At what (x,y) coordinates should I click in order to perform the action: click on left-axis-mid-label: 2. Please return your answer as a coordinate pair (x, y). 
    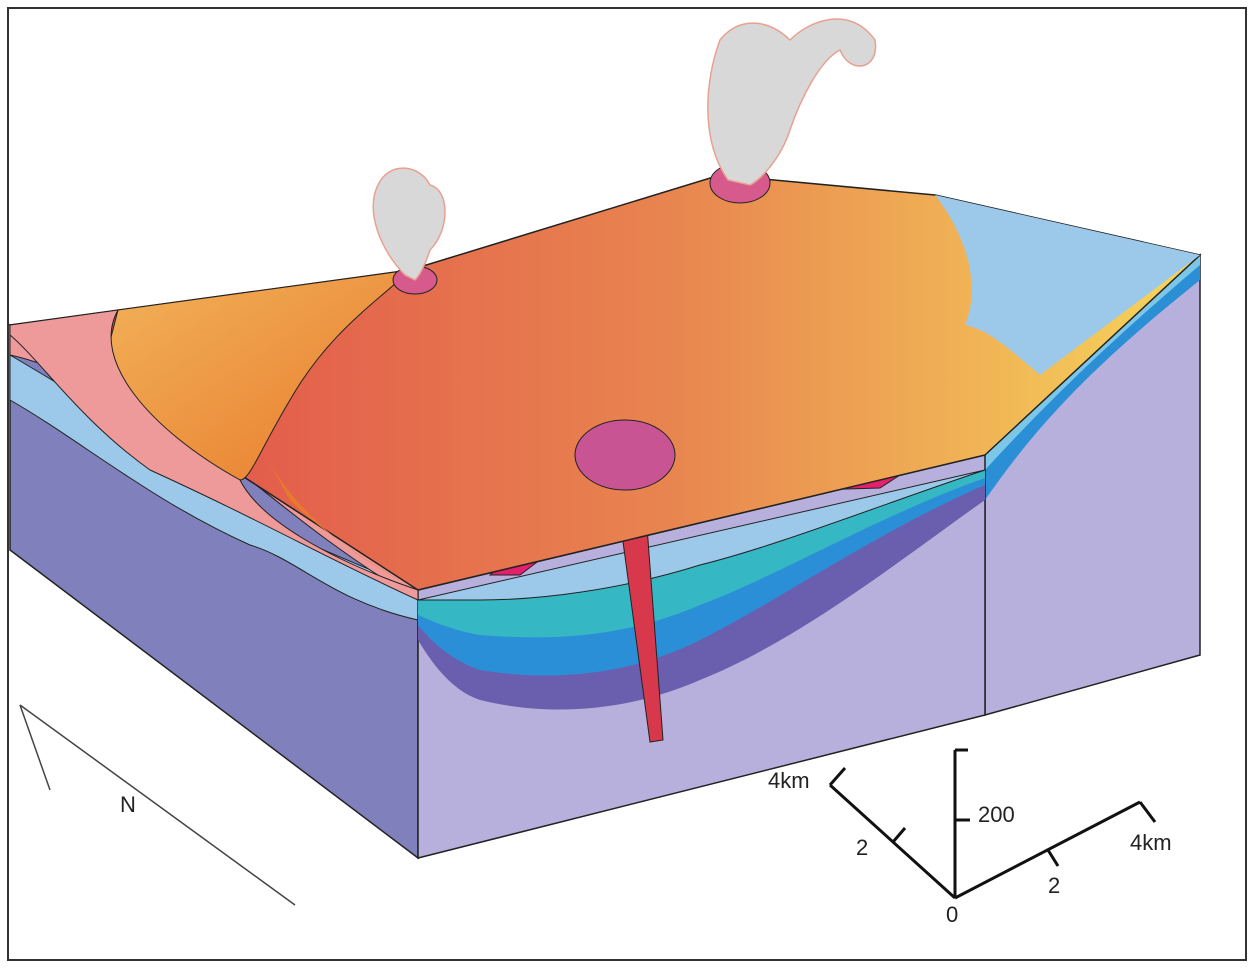
    Looking at the image, I should click on (862, 847).